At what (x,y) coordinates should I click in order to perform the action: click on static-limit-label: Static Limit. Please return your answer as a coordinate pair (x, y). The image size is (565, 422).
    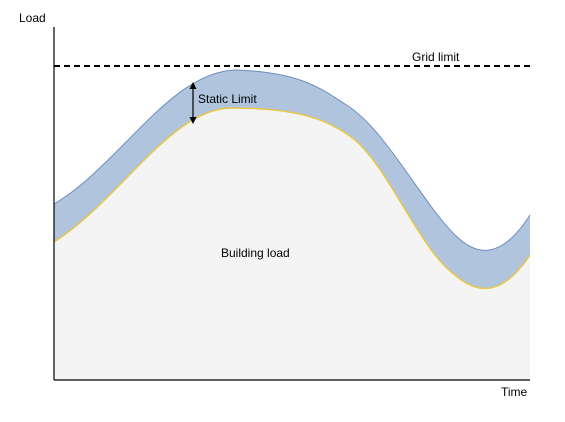
    Looking at the image, I should click on (227, 99).